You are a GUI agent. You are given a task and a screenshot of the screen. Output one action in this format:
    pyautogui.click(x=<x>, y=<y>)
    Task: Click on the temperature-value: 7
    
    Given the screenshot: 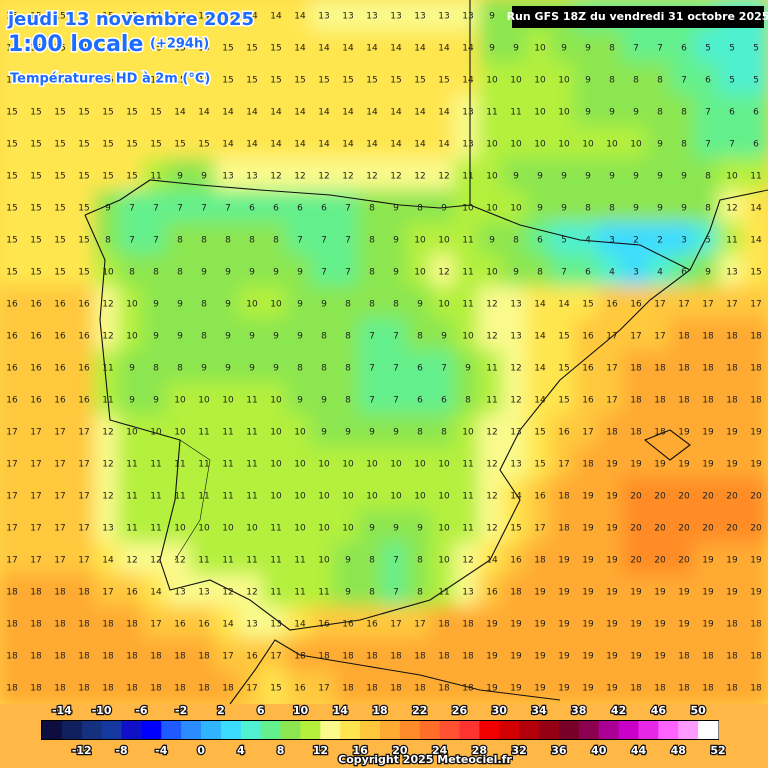 What is the action you would take?
    pyautogui.click(x=132, y=241)
    